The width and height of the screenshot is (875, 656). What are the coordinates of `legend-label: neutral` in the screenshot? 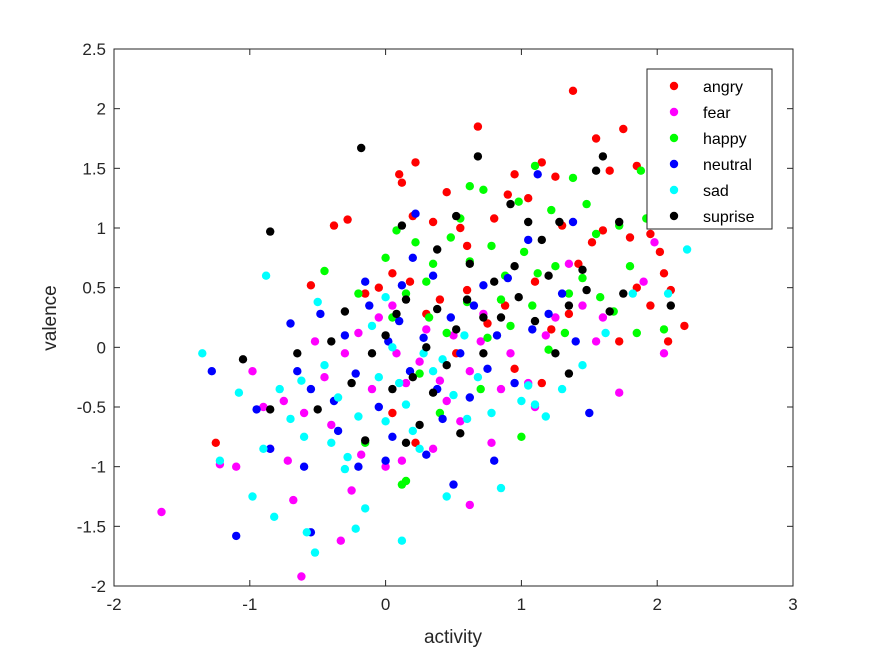 It's located at (727, 165).